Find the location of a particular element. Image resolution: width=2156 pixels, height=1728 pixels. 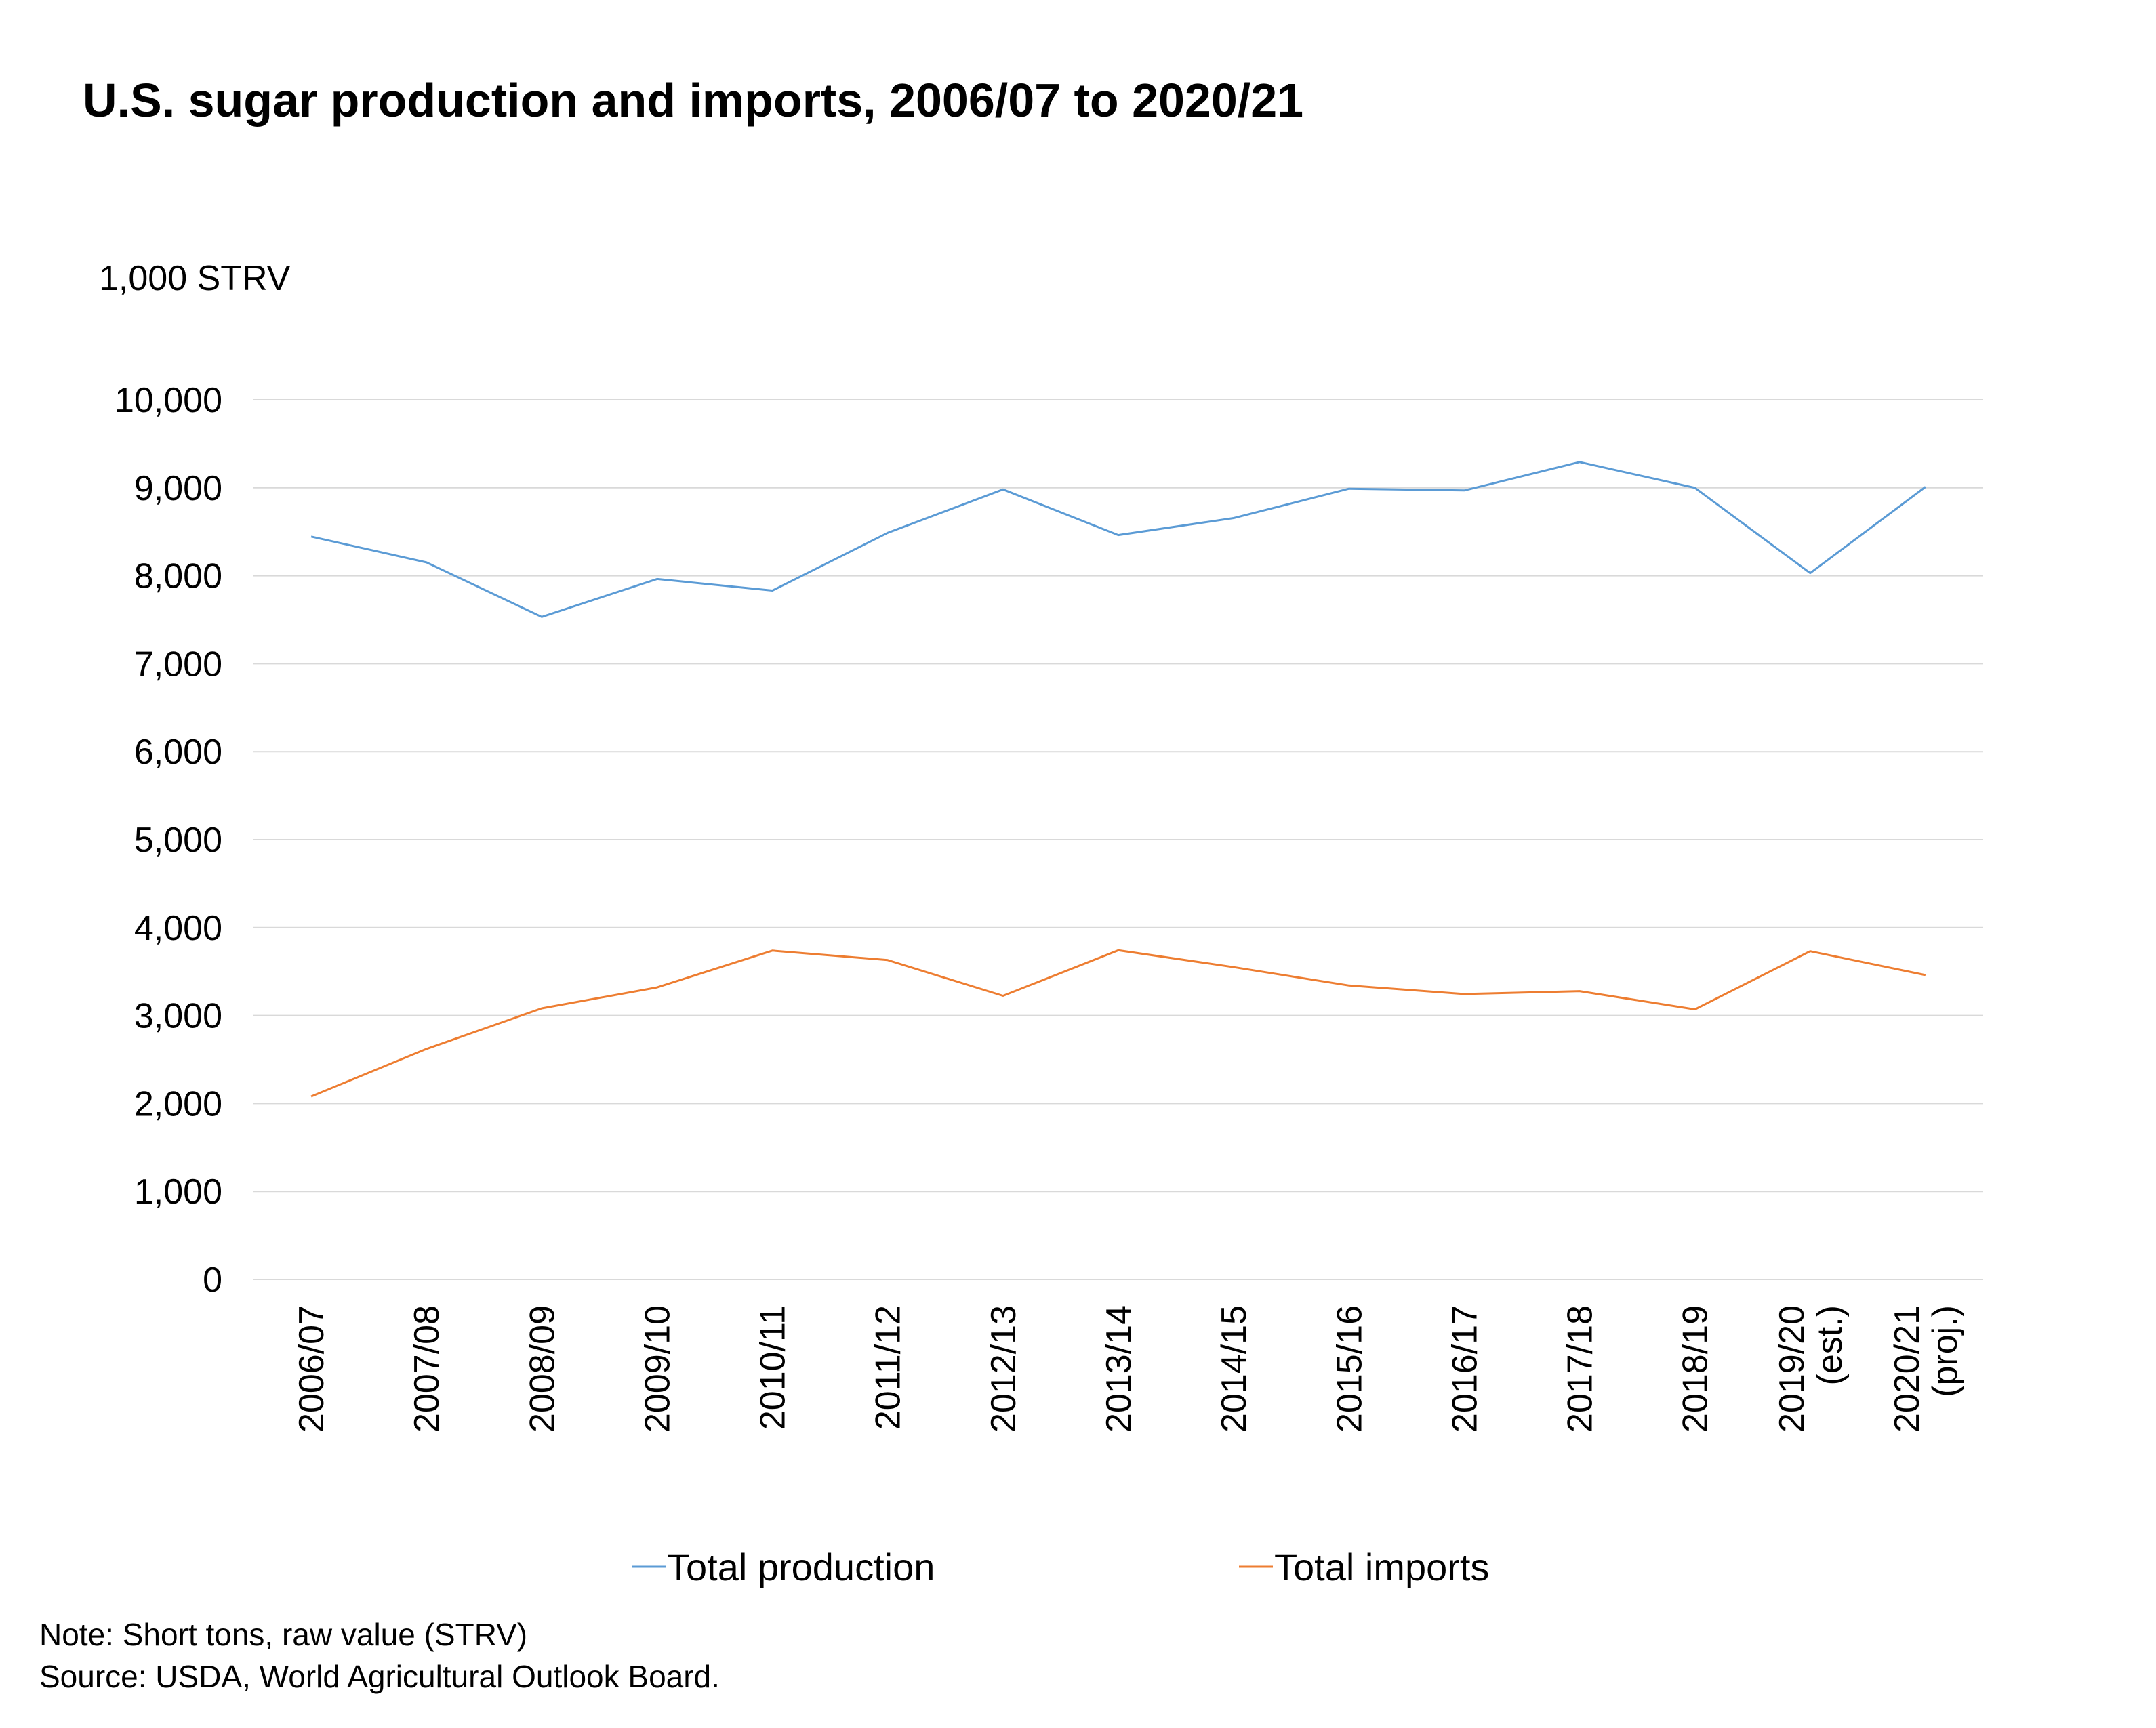

y-tick-label: 6,000 is located at coordinates (178, 752).